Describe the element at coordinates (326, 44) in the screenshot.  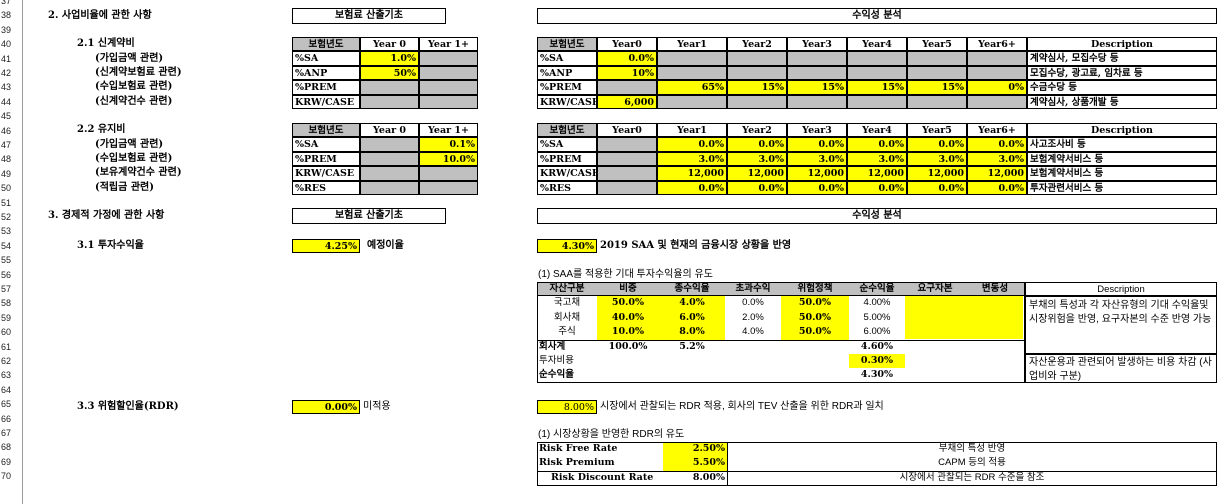
I see `column-header: 보험년도` at that location.